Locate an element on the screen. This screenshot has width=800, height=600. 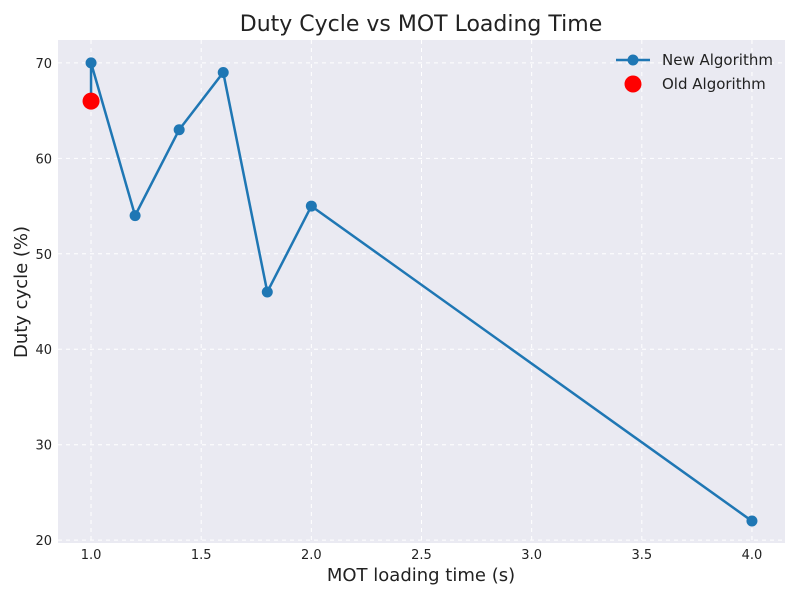
x-tick-label: 3.0 is located at coordinates (531, 555).